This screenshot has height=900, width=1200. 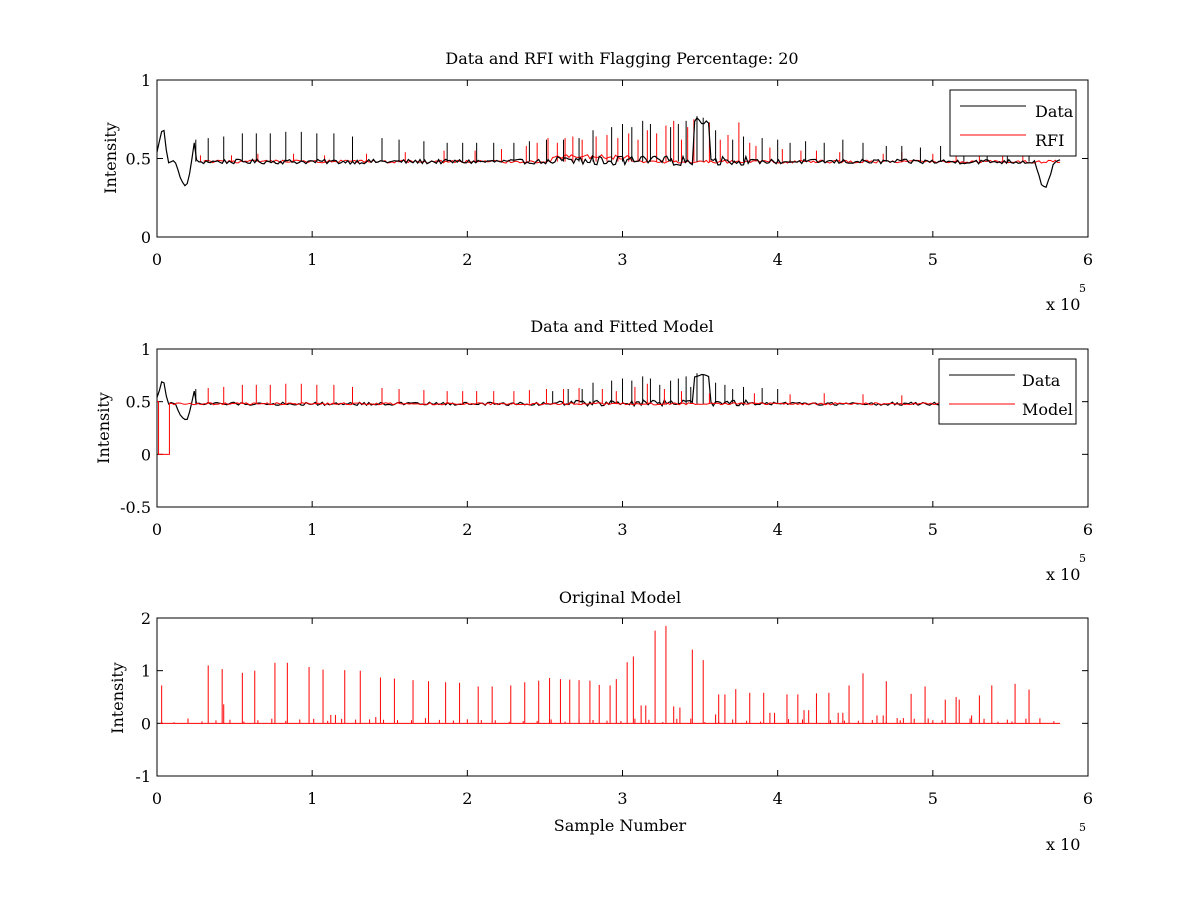 I want to click on exponent-label-1: x 10 5, so click(x=1066, y=298).